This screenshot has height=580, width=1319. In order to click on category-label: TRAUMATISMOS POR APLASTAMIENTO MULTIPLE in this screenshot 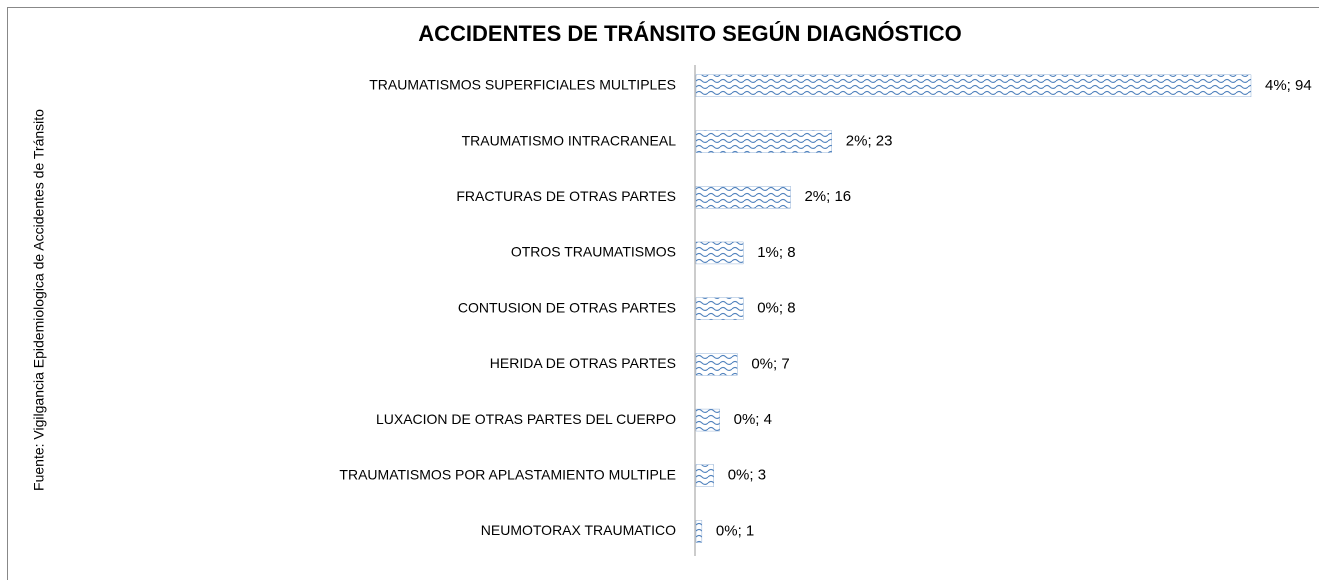, I will do `click(507, 474)`.